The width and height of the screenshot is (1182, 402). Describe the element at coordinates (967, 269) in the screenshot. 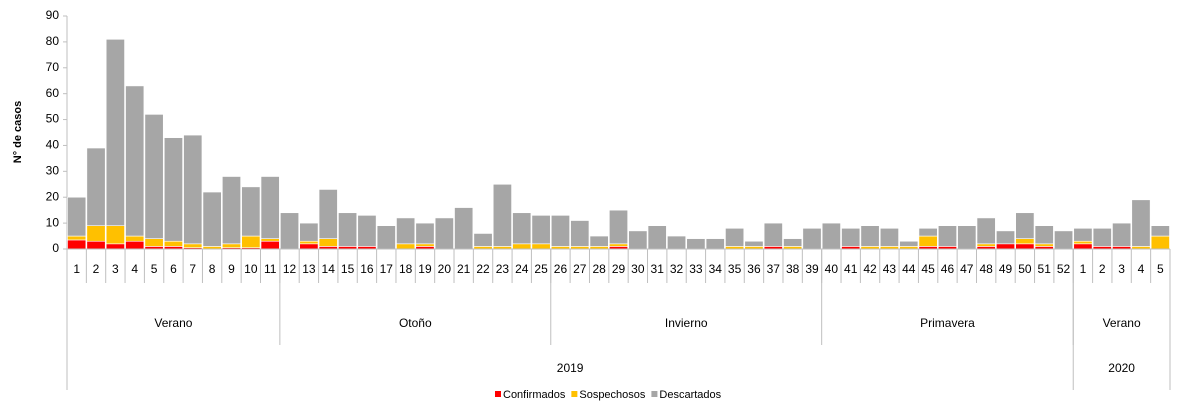

I see `x-tick-label: 47` at that location.